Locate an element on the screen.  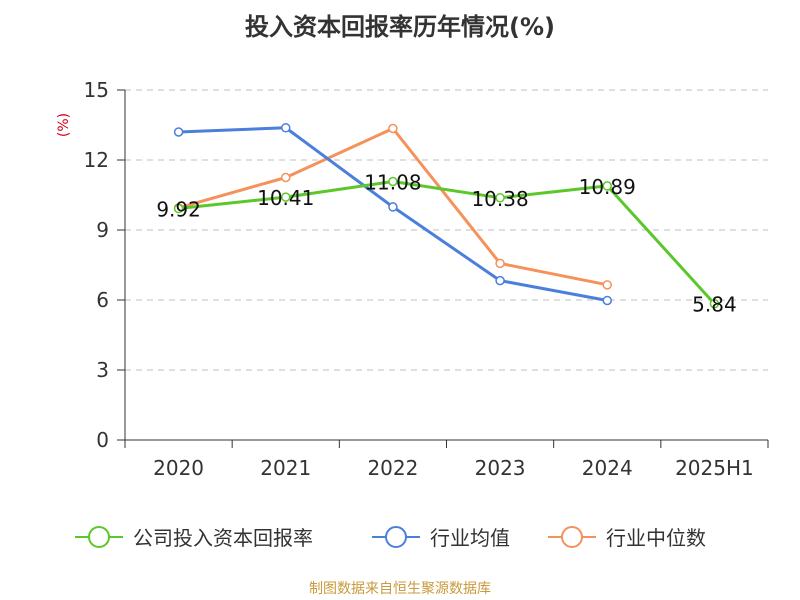
data-label: 11.08 is located at coordinates (392, 182).